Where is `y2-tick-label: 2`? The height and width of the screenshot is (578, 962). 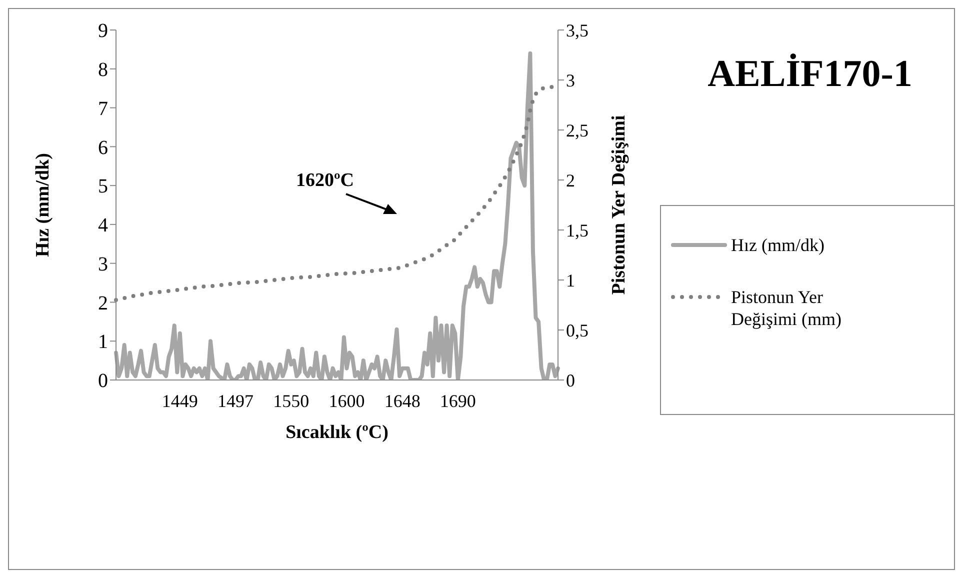 y2-tick-label: 2 is located at coordinates (570, 180).